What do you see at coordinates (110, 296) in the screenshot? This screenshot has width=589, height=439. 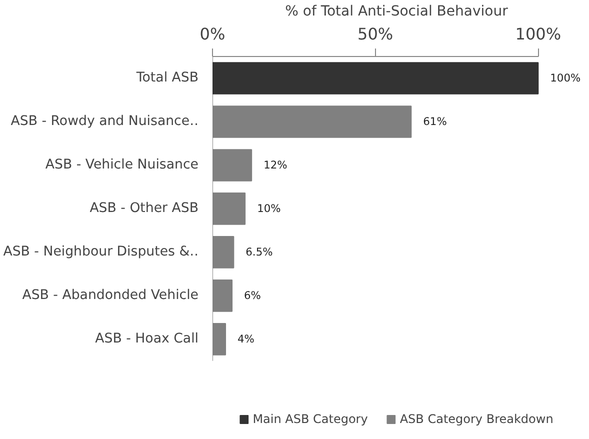 I see `y-tick-label: ASB - Abandonded Vehicle` at bounding box center [110, 296].